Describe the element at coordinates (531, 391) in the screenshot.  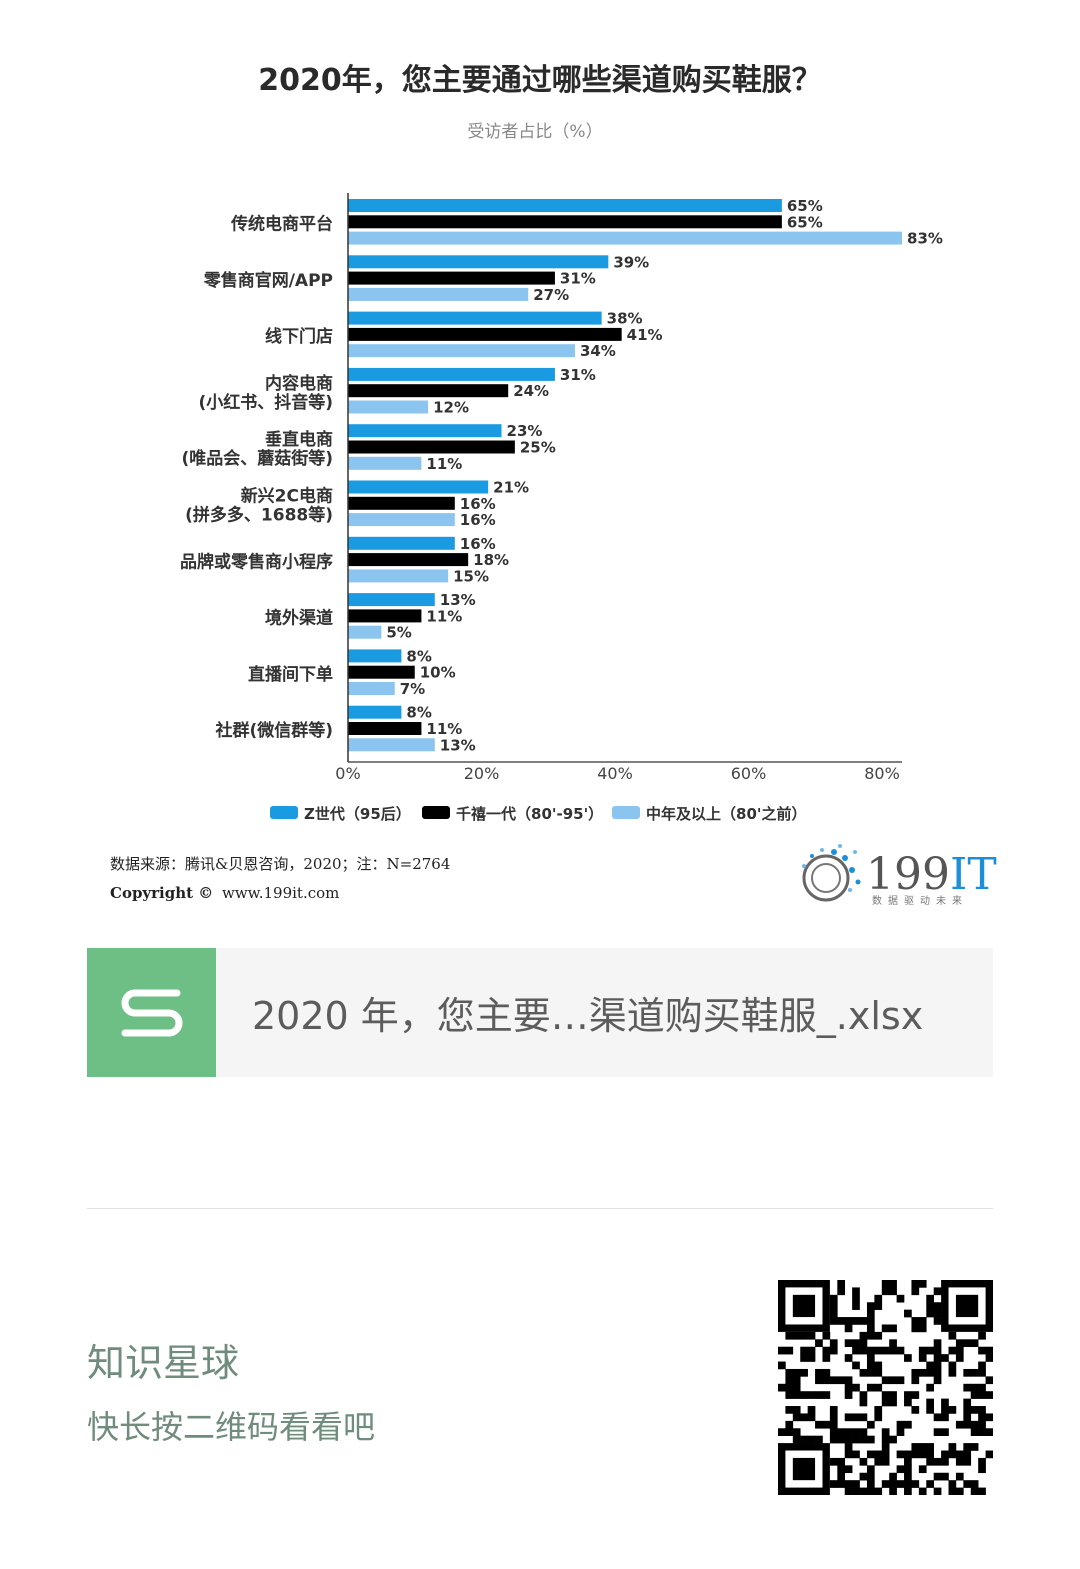
I see `data-label: 24%` at that location.